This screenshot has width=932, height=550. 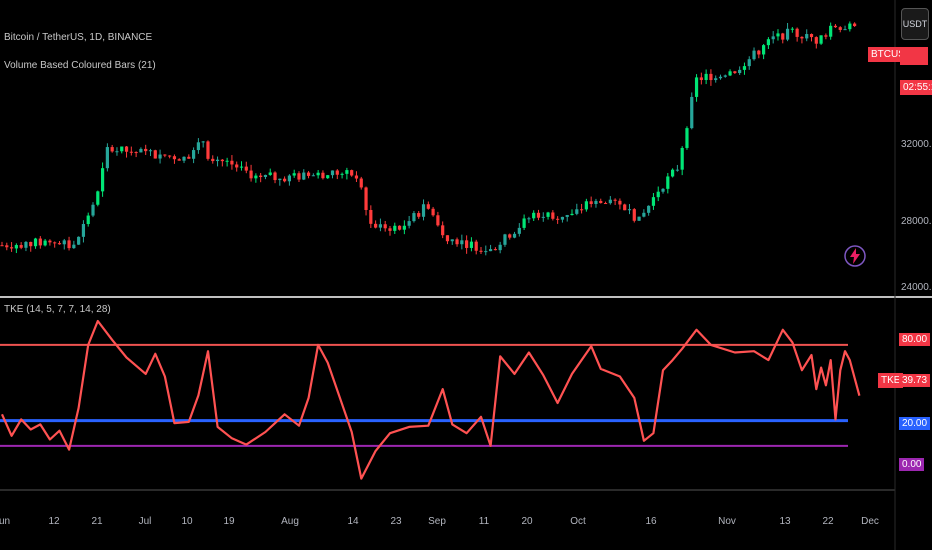 I want to click on price-tick-28000: 28000.00, so click(x=916, y=221).